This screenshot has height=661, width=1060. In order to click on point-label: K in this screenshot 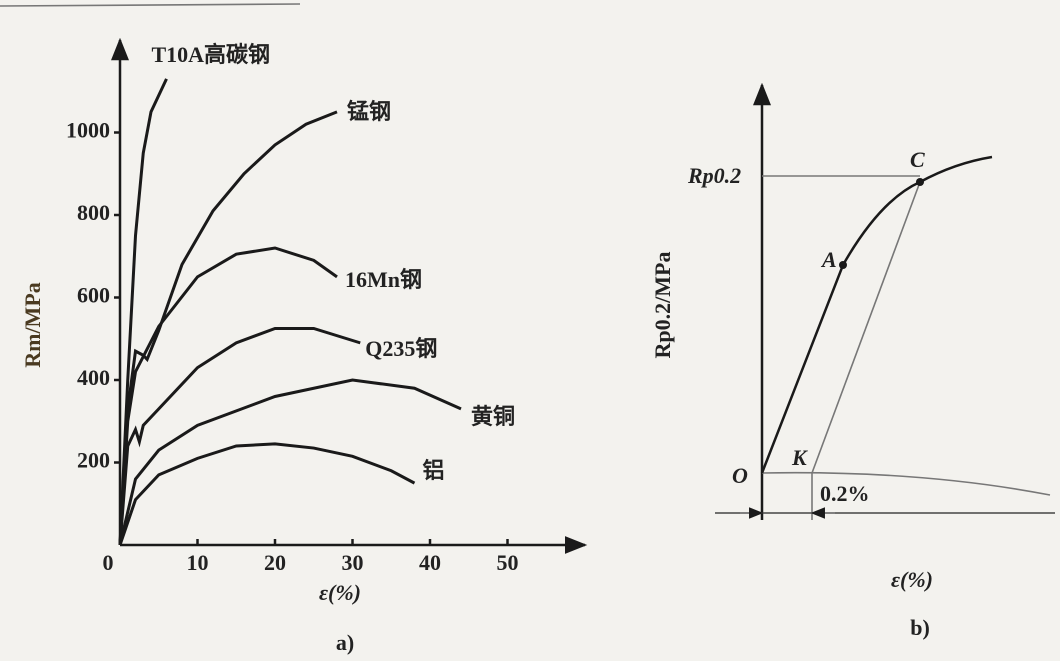, I will do `click(799, 457)`.